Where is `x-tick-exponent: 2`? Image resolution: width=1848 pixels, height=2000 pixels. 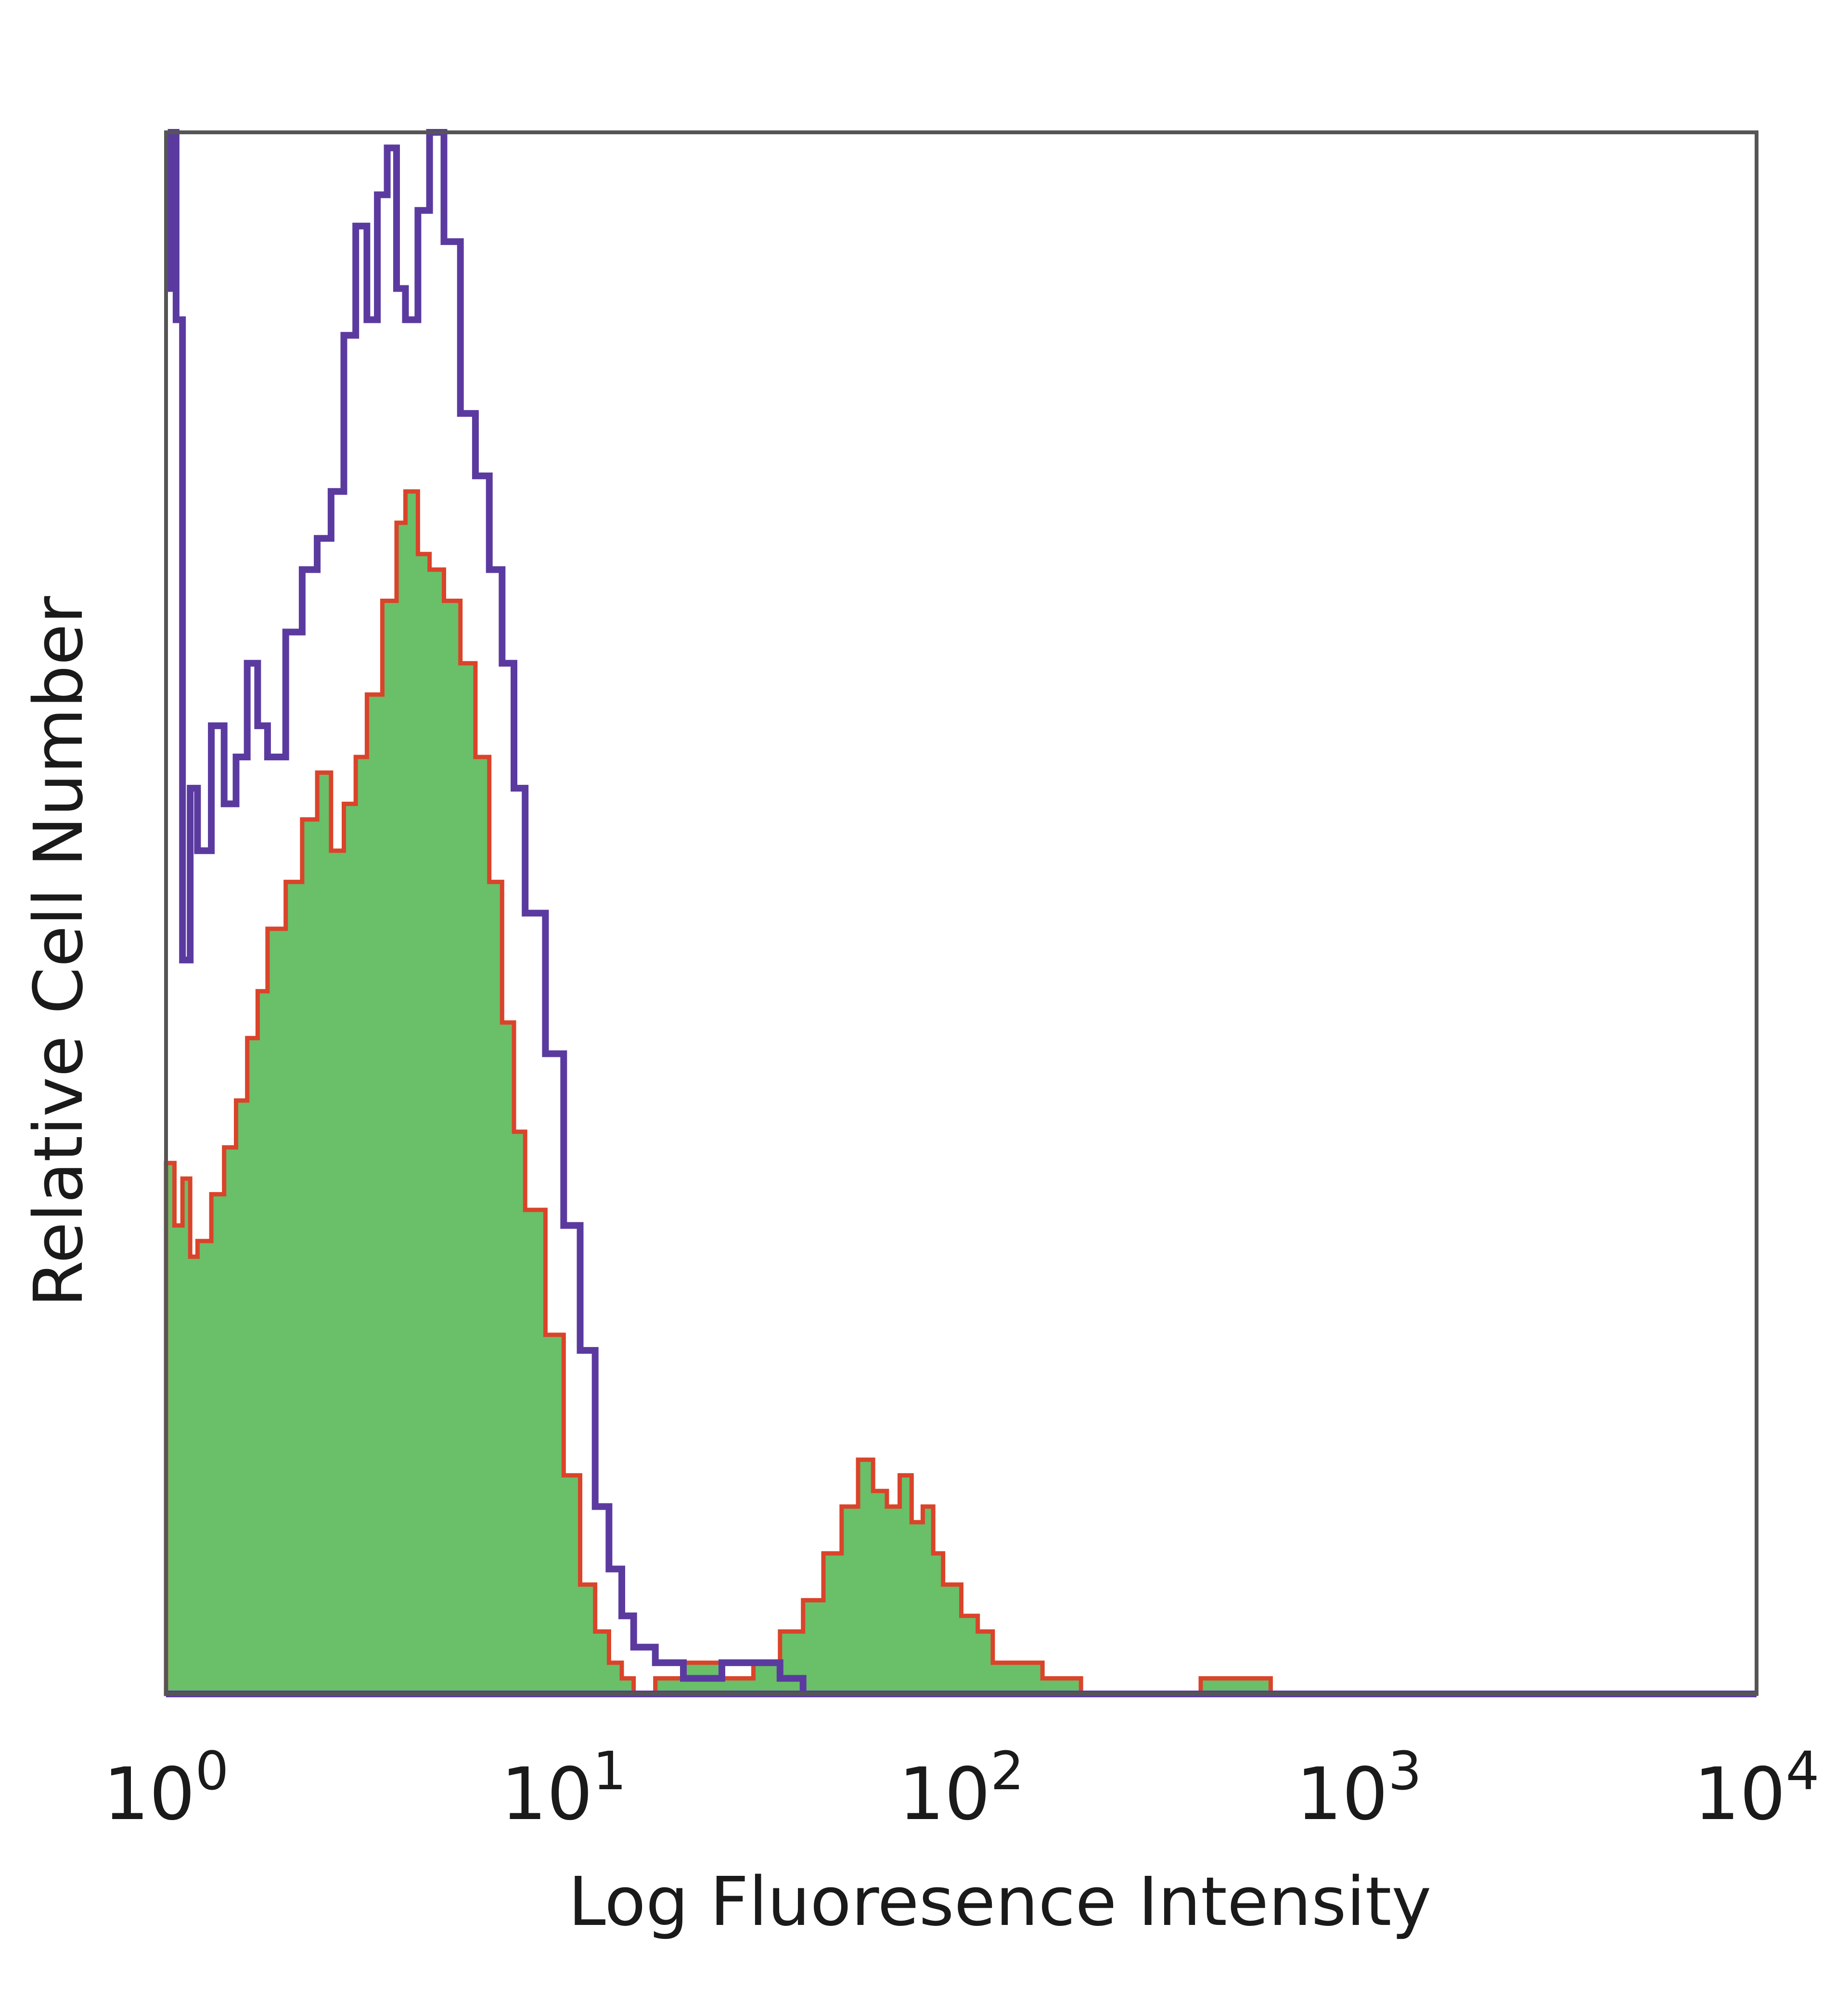
x-tick-exponent: 2 is located at coordinates (1007, 1771).